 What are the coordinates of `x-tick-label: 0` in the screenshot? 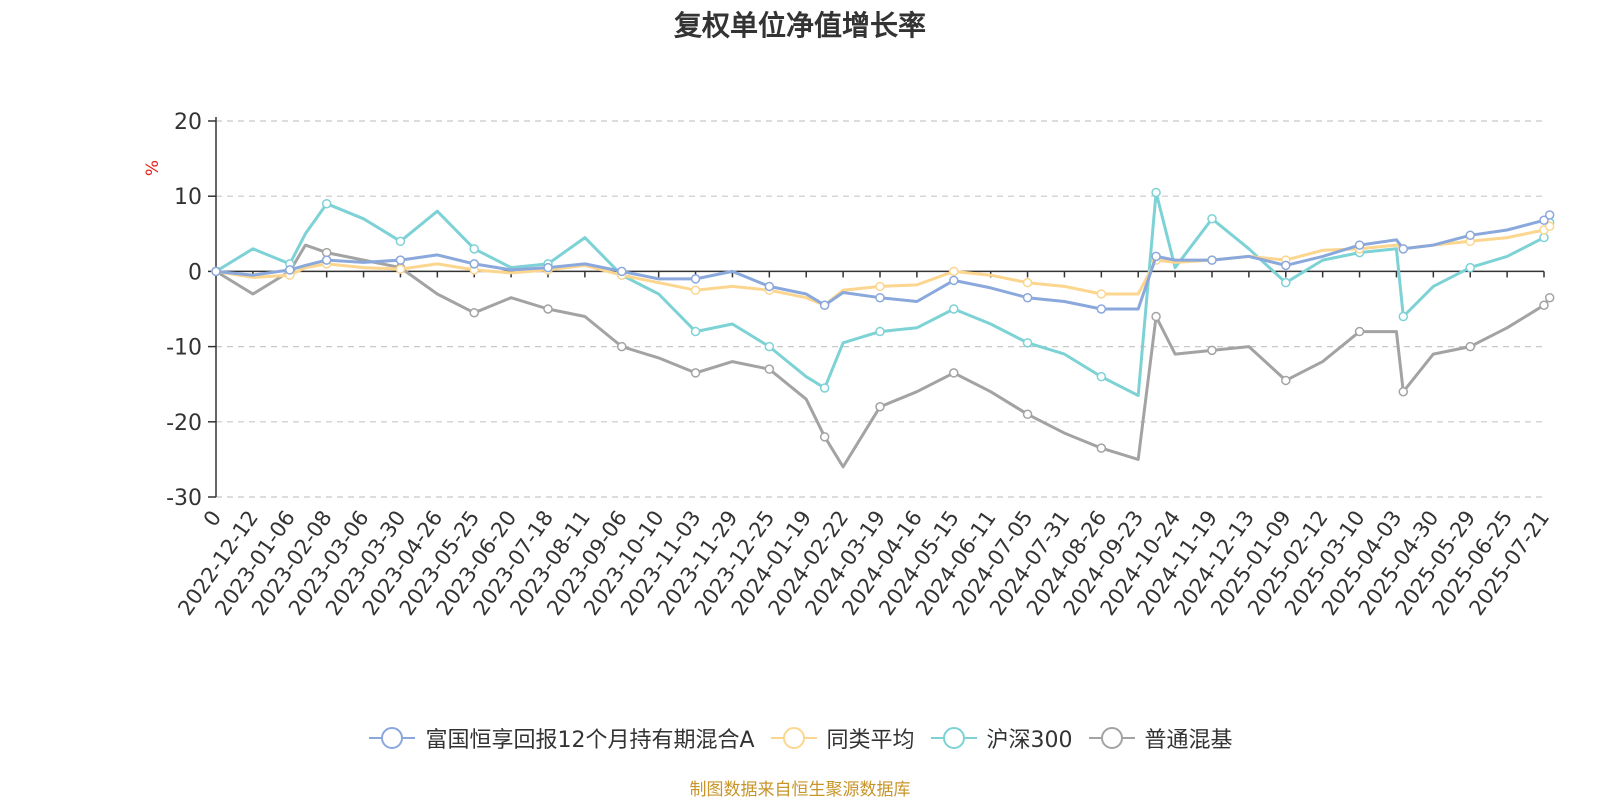 It's located at (212, 518).